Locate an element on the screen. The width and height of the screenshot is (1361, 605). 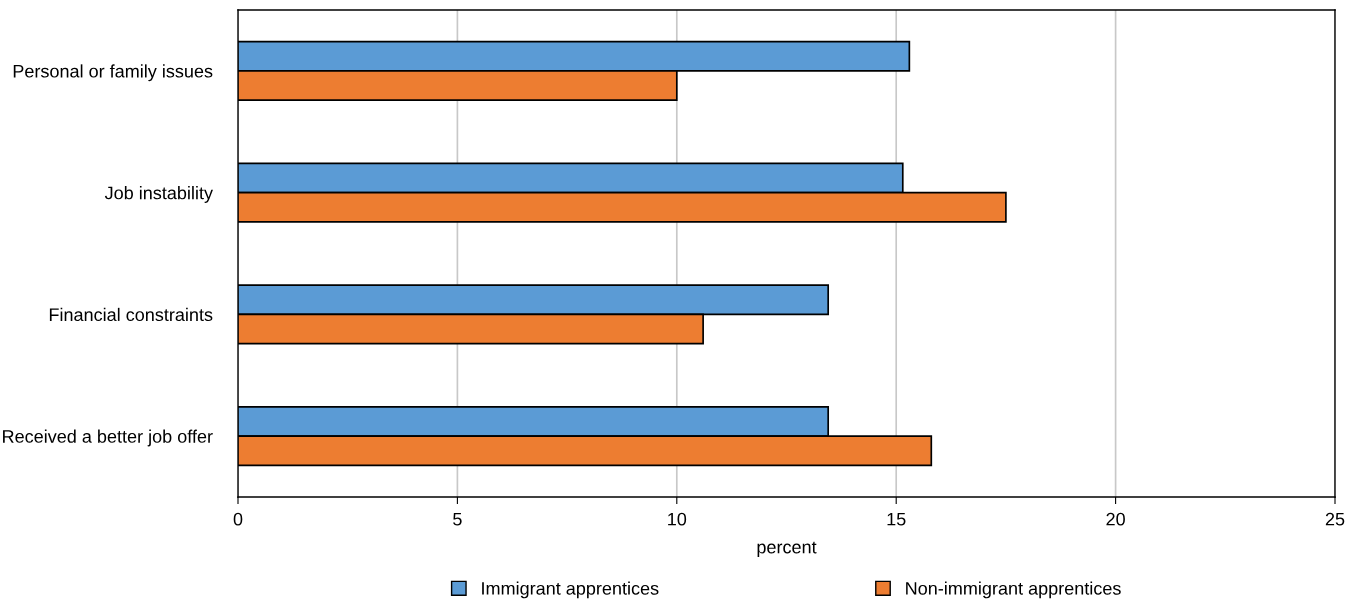
y-tick-label: Financial constraints is located at coordinates (131, 314).